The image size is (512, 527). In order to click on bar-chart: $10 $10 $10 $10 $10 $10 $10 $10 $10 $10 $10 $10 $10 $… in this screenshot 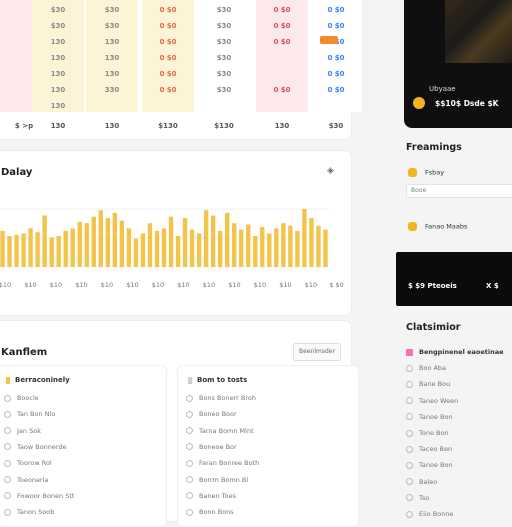, I will do `click(172, 248)`.